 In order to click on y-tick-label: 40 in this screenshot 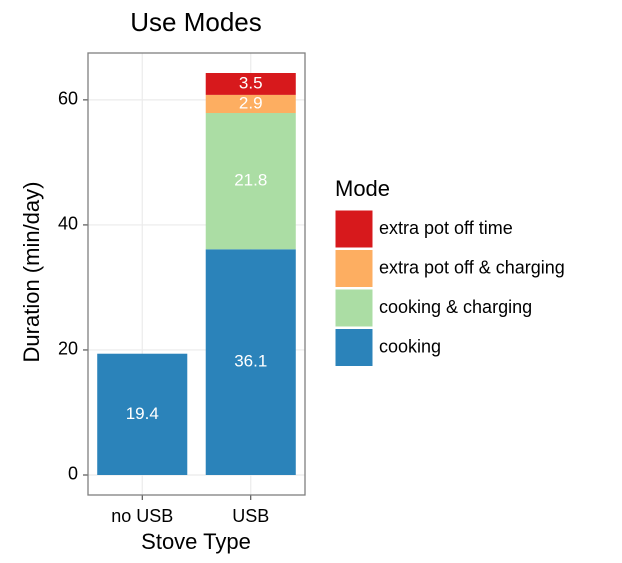, I will do `click(68, 224)`.